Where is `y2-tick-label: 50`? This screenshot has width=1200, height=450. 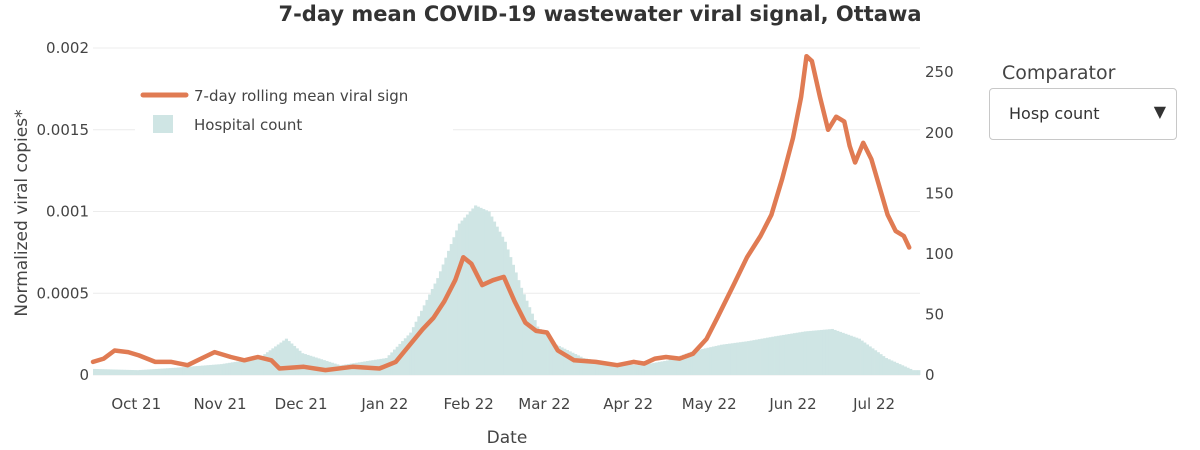
y2-tick-label: 50 is located at coordinates (934, 314).